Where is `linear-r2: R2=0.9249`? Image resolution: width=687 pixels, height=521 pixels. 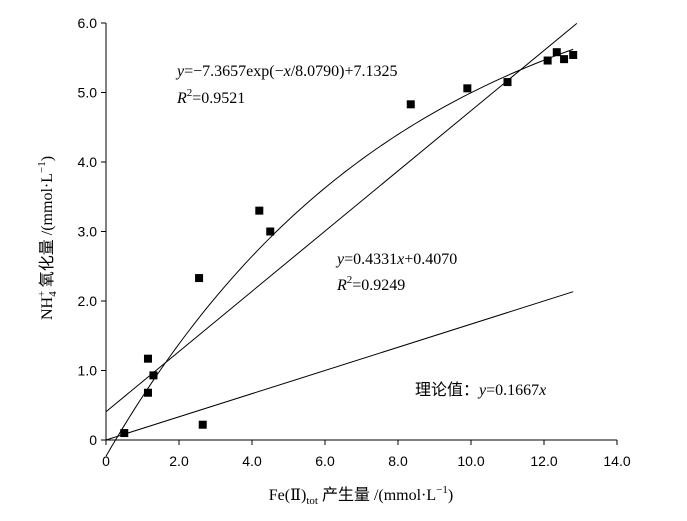 linear-r2: R2=0.9249 is located at coordinates (370, 284).